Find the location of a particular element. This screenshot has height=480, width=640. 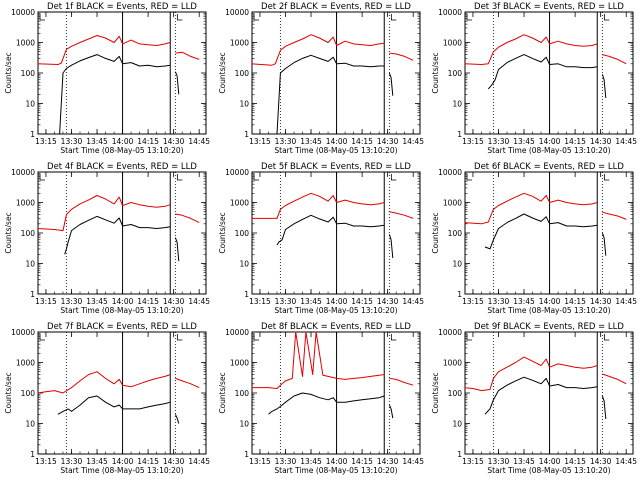

panel-title: Det 7f BLACK = Events, RED = LLD is located at coordinates (122, 327).